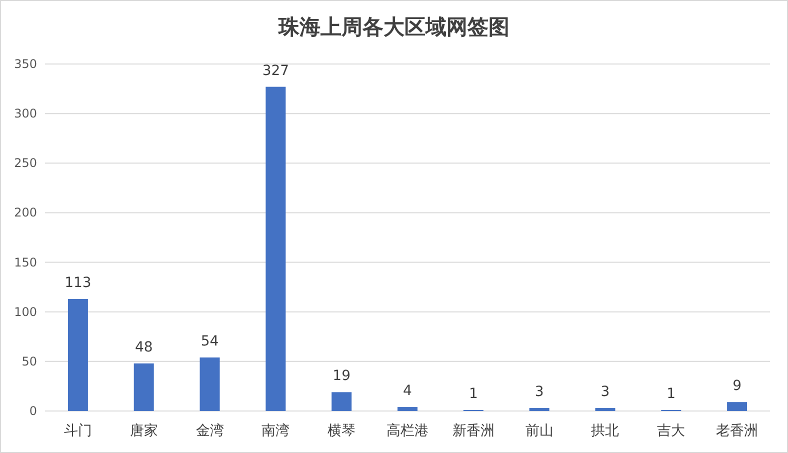 The image size is (788, 453). What do you see at coordinates (276, 70) in the screenshot?
I see `data-label: 327` at bounding box center [276, 70].